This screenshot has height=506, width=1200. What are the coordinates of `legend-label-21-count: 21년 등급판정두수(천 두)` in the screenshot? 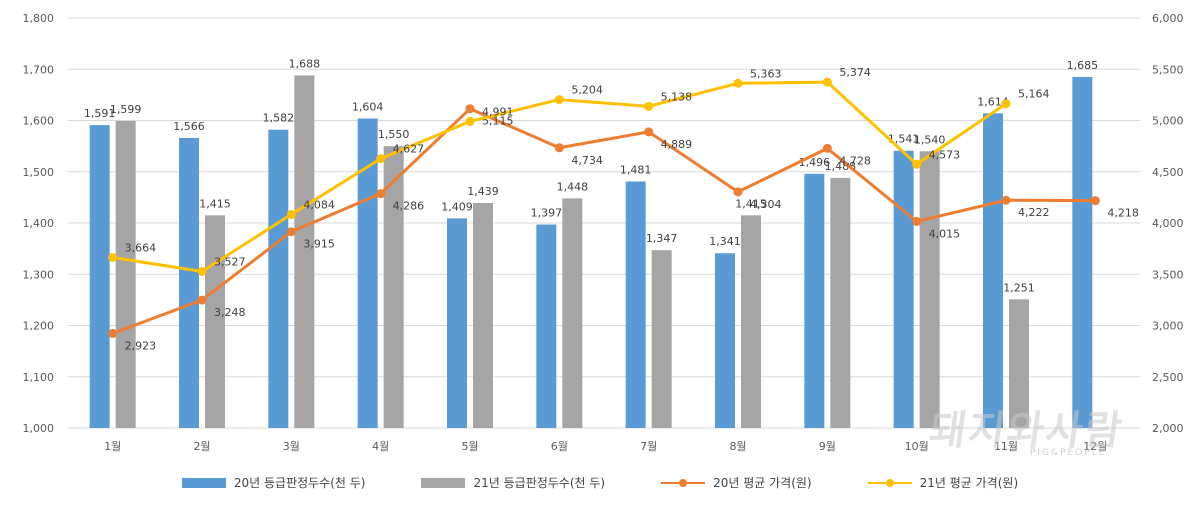 It's located at (539, 483).